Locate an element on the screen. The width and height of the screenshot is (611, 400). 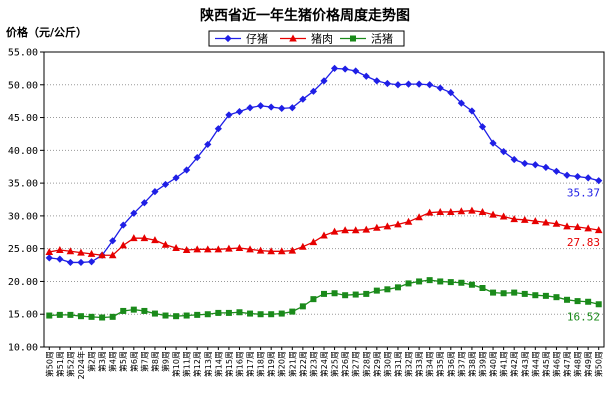
x-tick-label: 第35周 is located at coordinates (440, 364).